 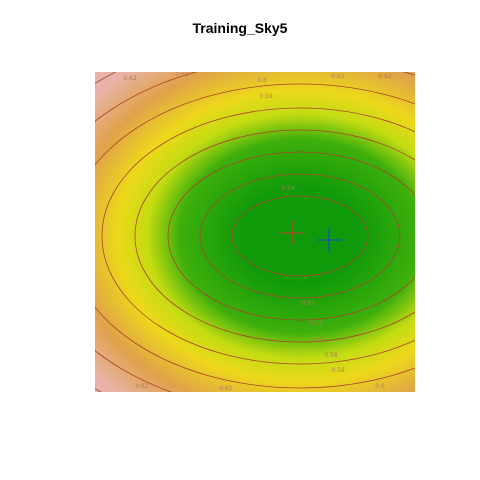 What do you see at coordinates (331, 355) in the screenshot?
I see `contour-label: 0.58` at bounding box center [331, 355].